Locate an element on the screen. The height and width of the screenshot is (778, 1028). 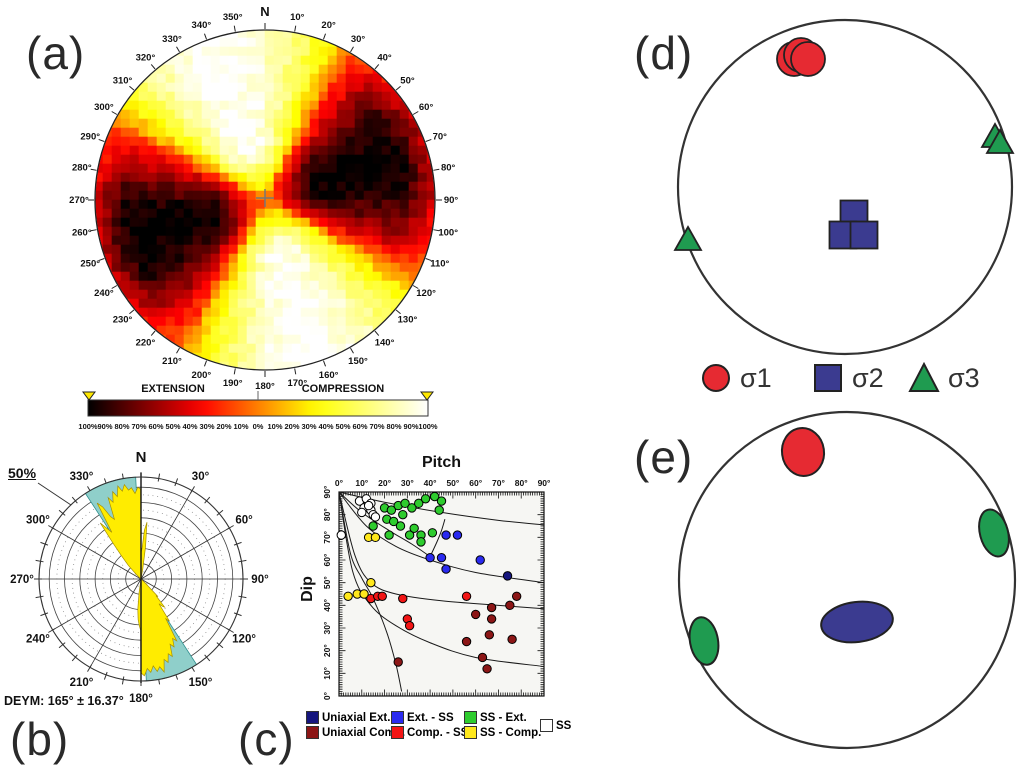
stereonet-outline-a is located at coordinates (265, 200).